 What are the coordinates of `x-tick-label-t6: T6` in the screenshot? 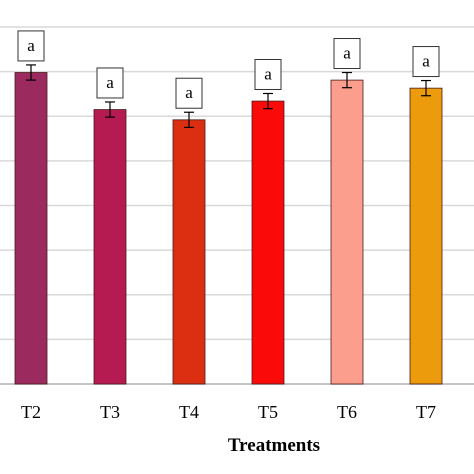 It's located at (347, 412).